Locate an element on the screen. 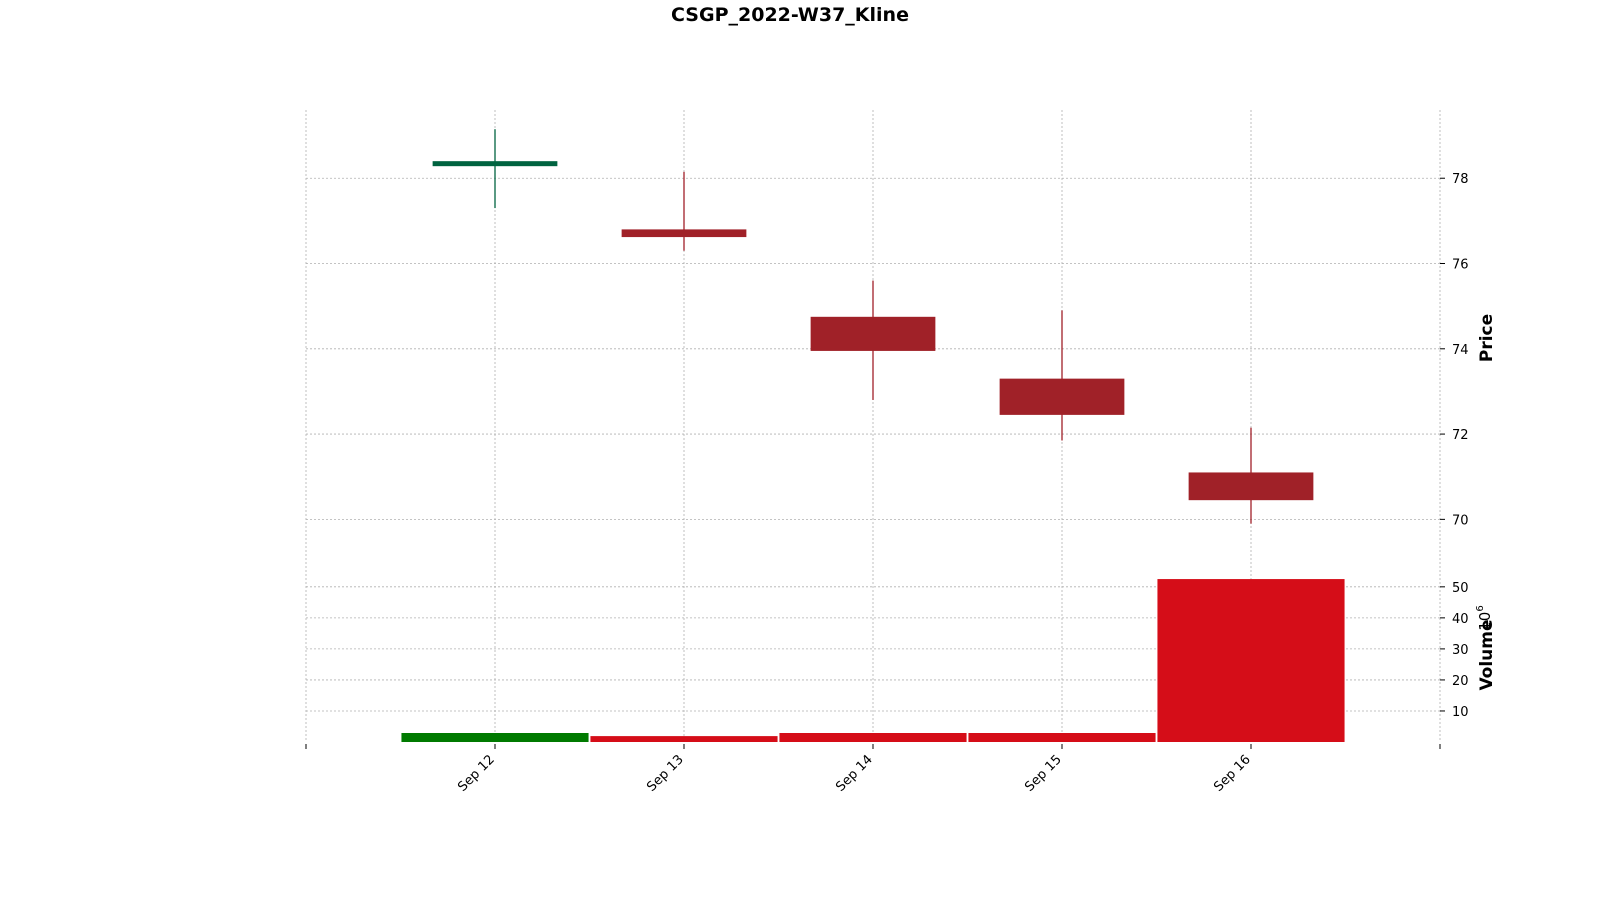 This screenshot has width=1600, height=900. volume-tick-label: 40 is located at coordinates (1460, 619).